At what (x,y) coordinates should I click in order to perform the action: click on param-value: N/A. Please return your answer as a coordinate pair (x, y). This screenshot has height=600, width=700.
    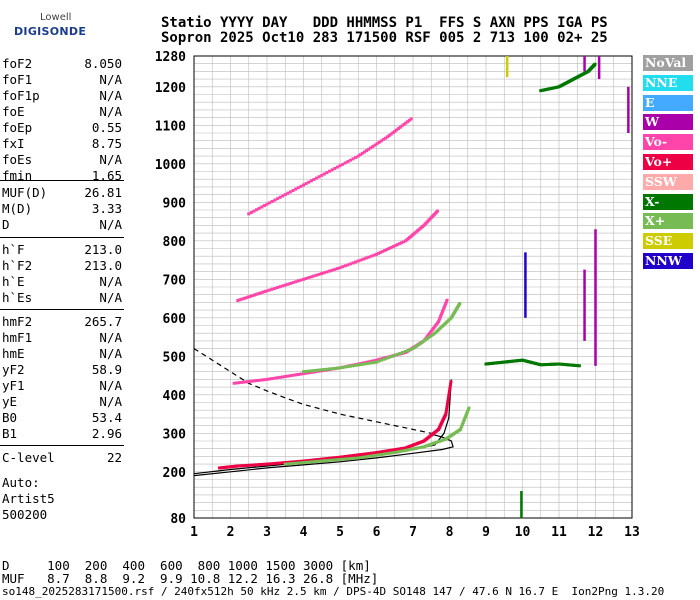
    Looking at the image, I should click on (110, 159).